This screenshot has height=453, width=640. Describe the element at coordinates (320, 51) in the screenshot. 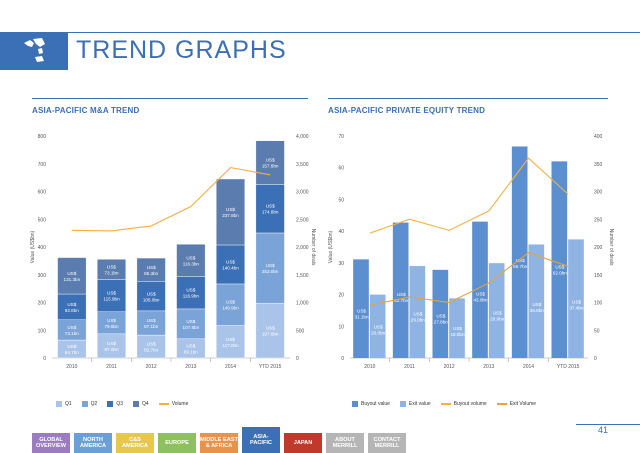

I see `header-band` at that location.